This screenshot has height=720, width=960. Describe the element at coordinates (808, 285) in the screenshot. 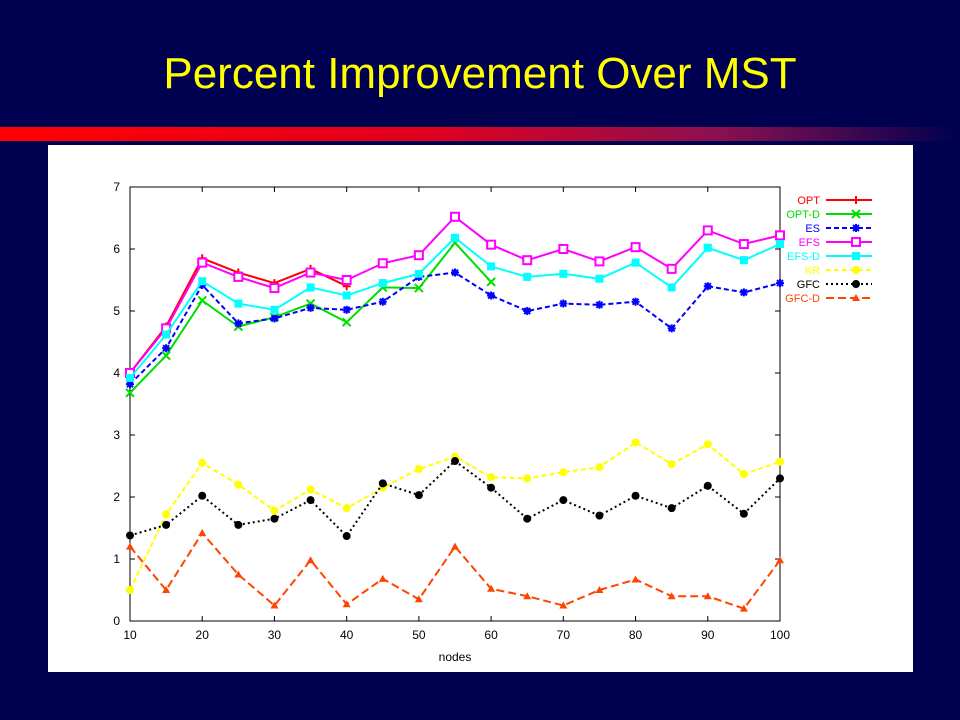

I see `legend-label: GFC` at that location.